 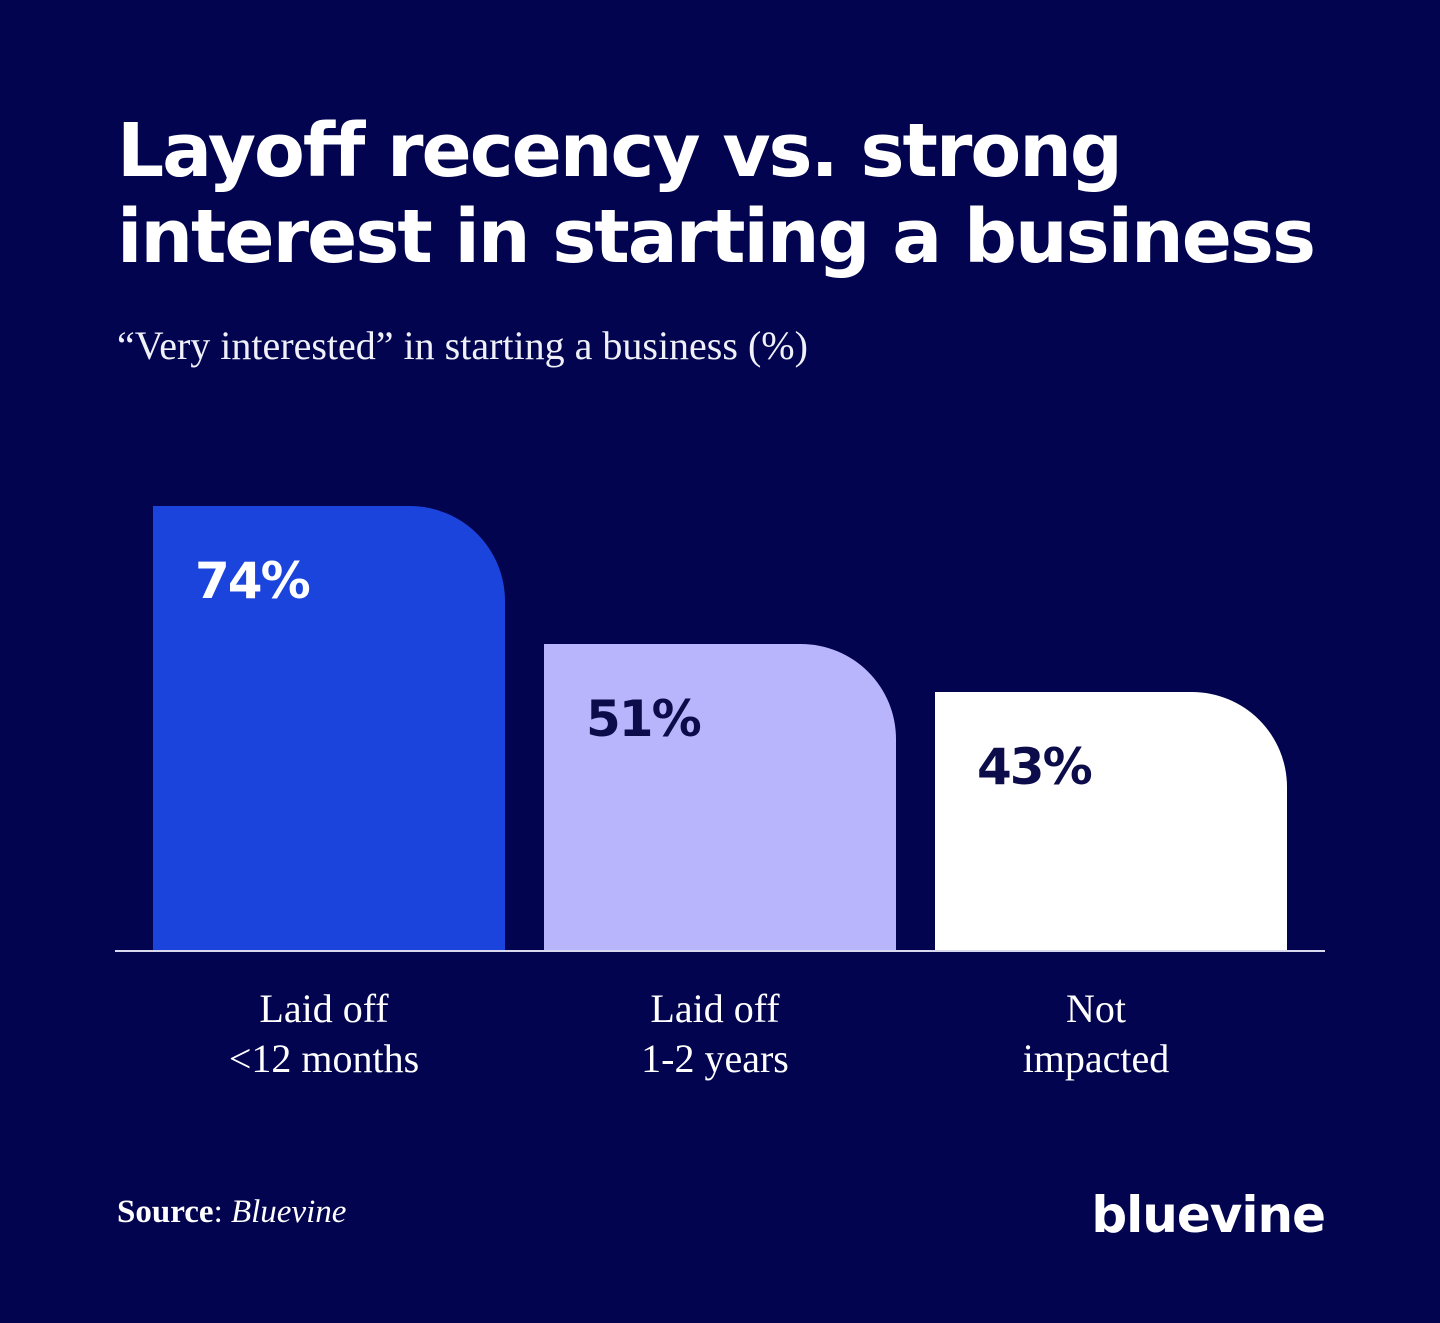 I want to click on data-label: 74%, so click(x=252, y=581).